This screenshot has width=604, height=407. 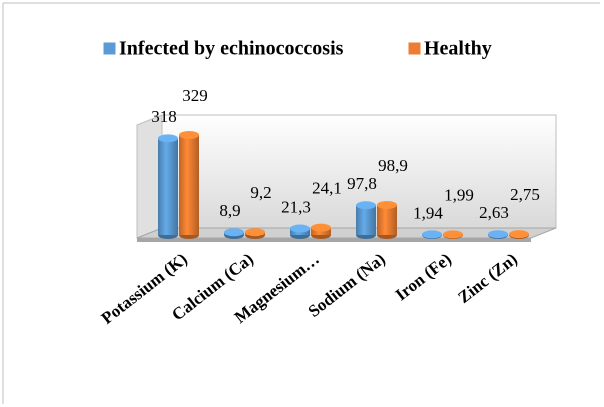 I want to click on data-label: 2,75, so click(x=525, y=194).